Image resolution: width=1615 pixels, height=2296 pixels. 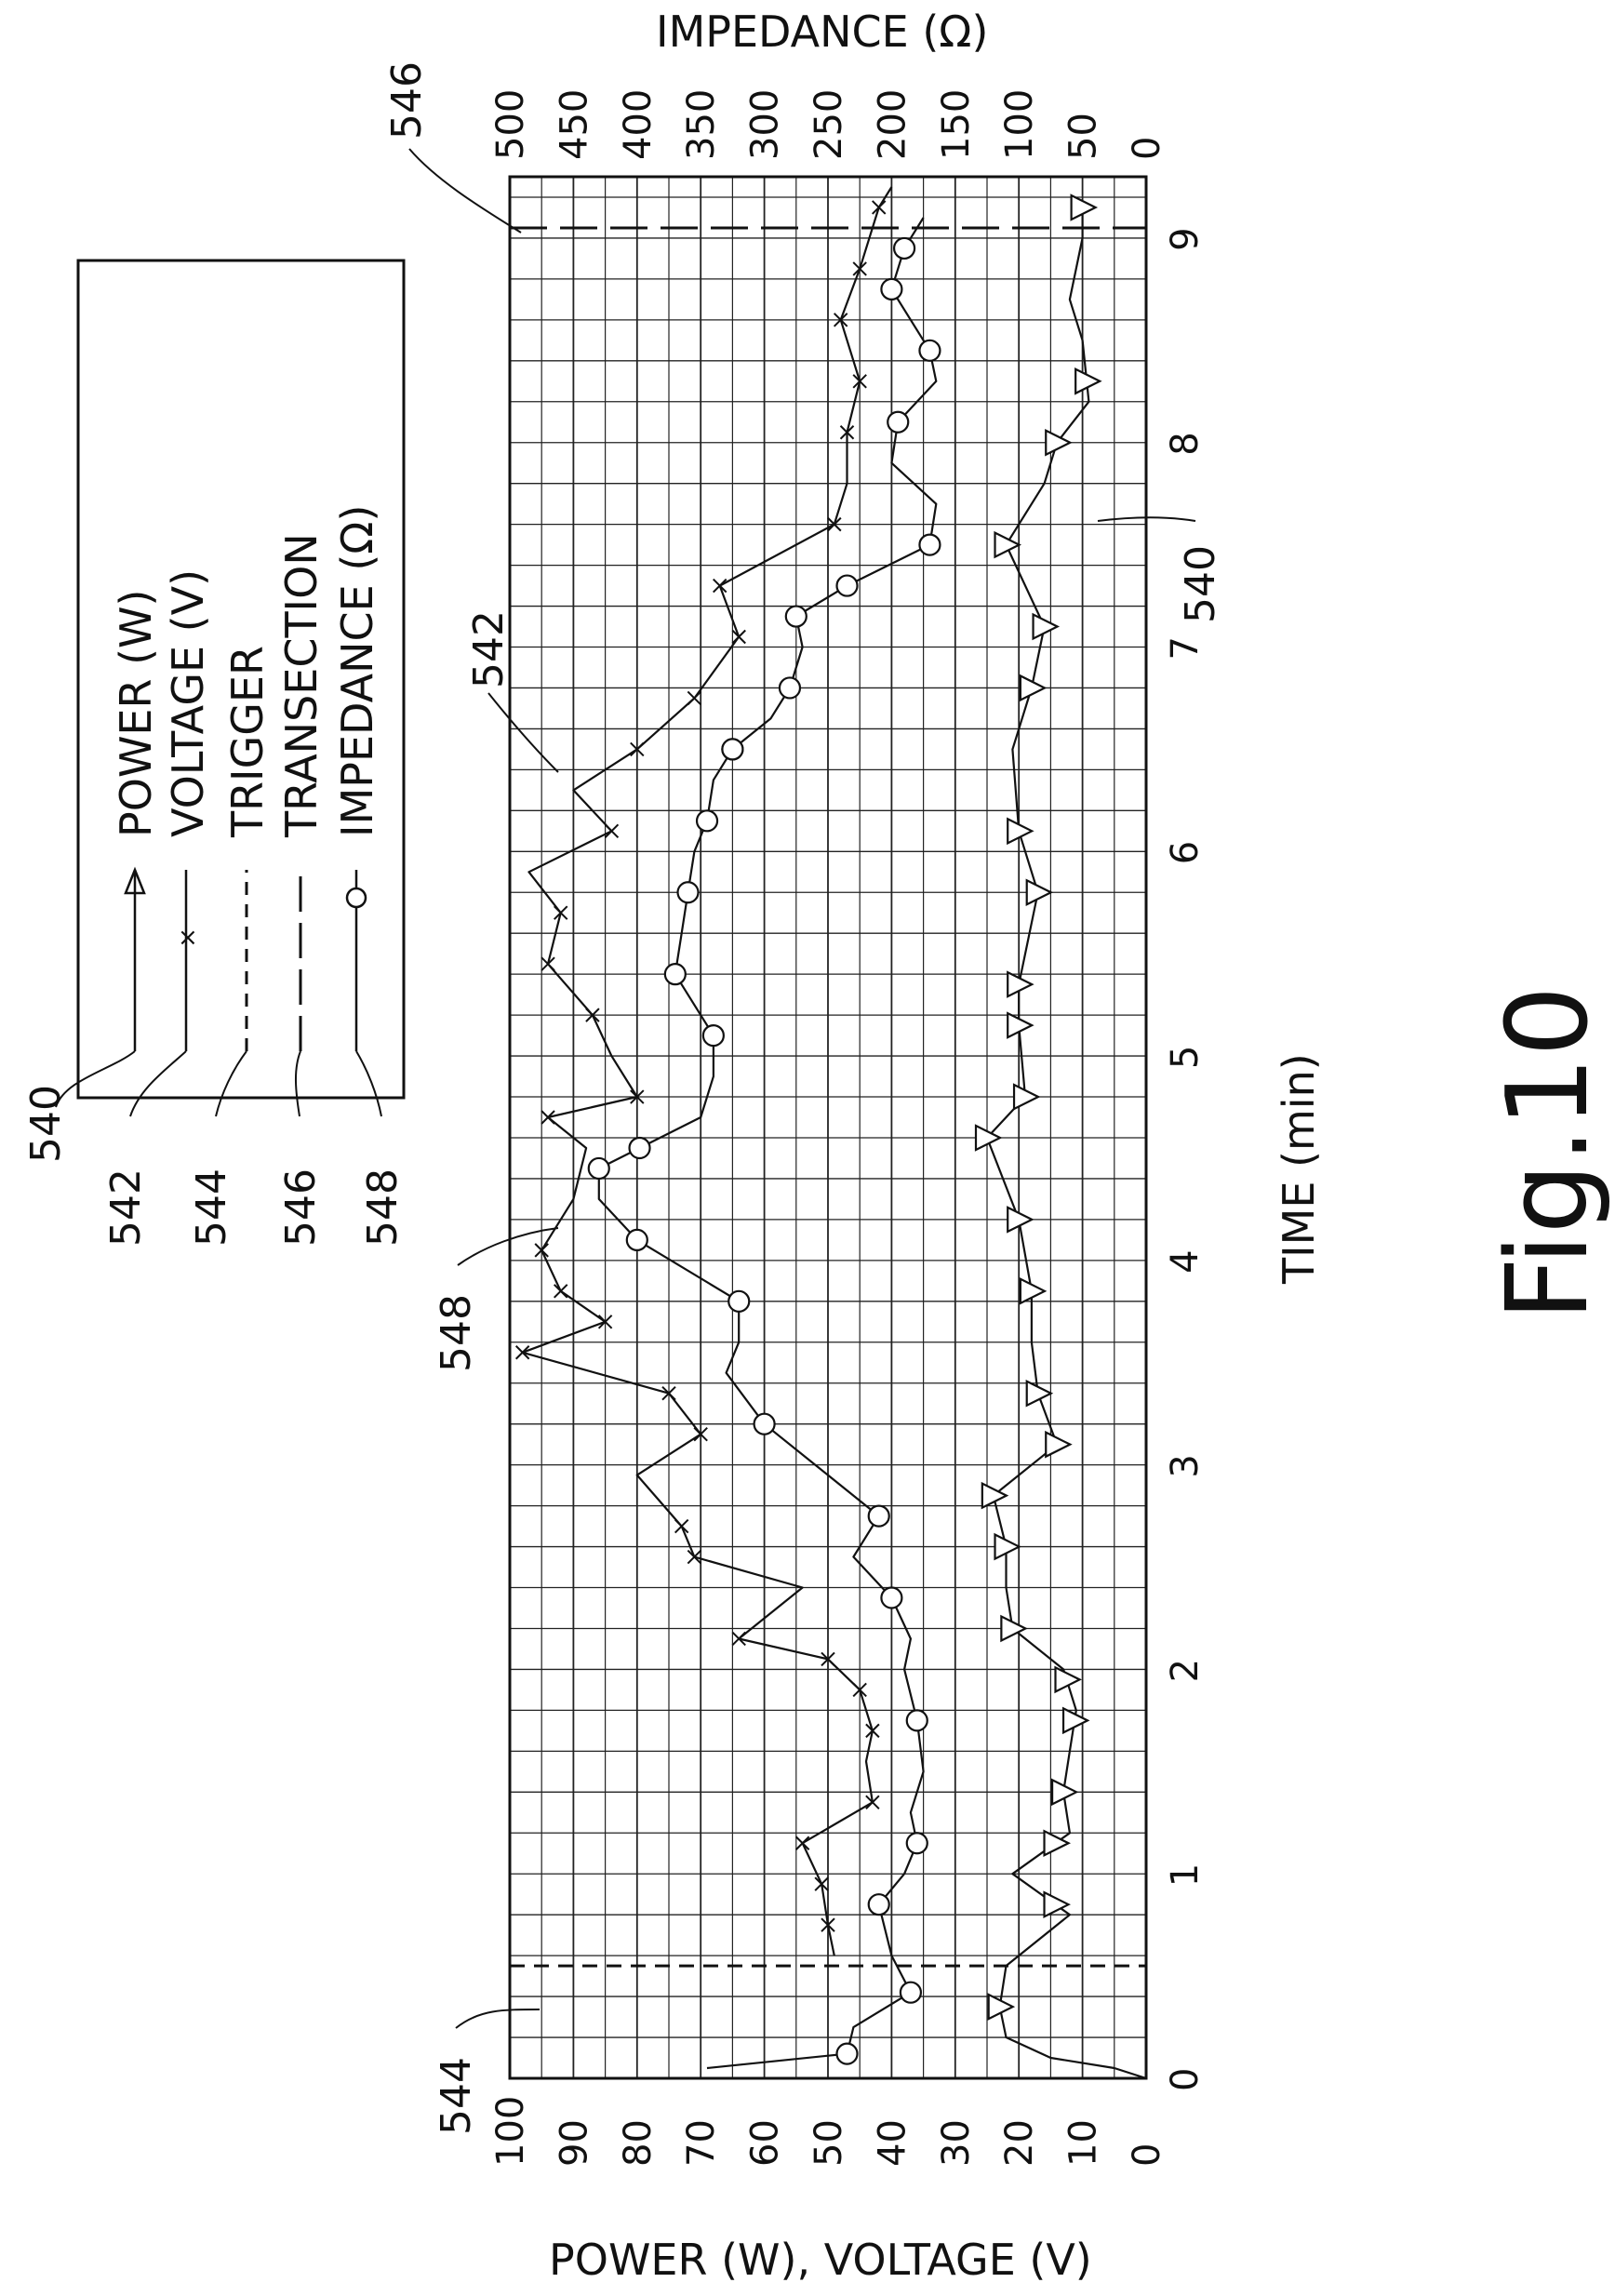 I want to click on x-tick-label: 5, so click(x=1185, y=1057).